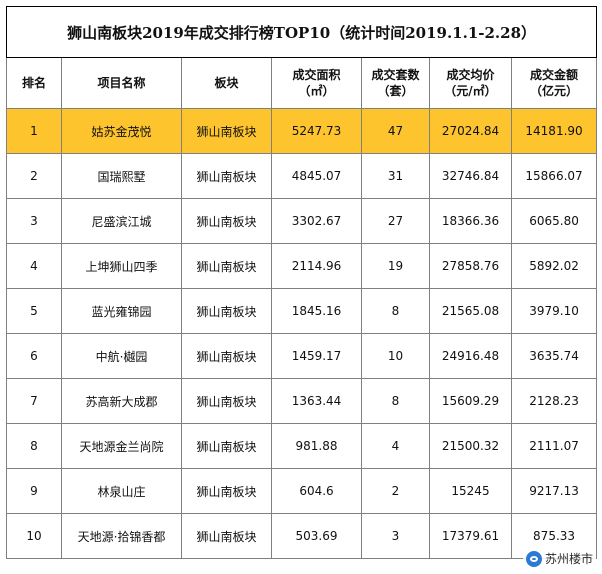  What do you see at coordinates (568, 559) in the screenshot?
I see `watermark-text: 苏州楼市` at bounding box center [568, 559].